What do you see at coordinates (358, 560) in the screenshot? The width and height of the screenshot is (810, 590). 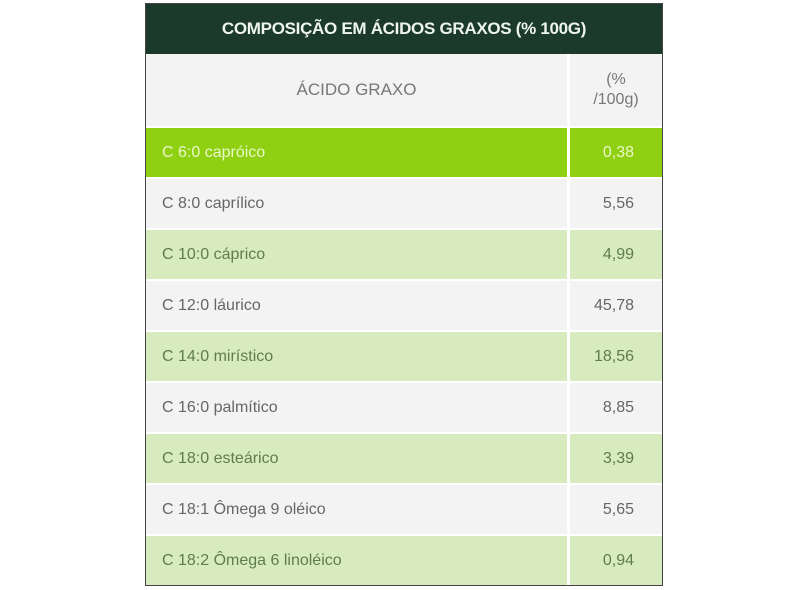 I see `fatty-acid-name: C 18:2 Ômega 6 linoléico` at bounding box center [358, 560].